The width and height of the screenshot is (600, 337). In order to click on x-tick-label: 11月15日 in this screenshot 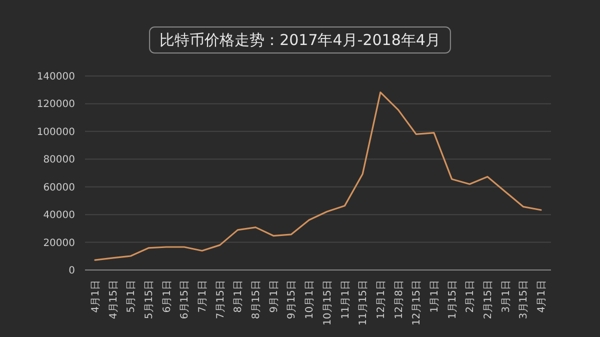, I will do `click(364, 303)`.